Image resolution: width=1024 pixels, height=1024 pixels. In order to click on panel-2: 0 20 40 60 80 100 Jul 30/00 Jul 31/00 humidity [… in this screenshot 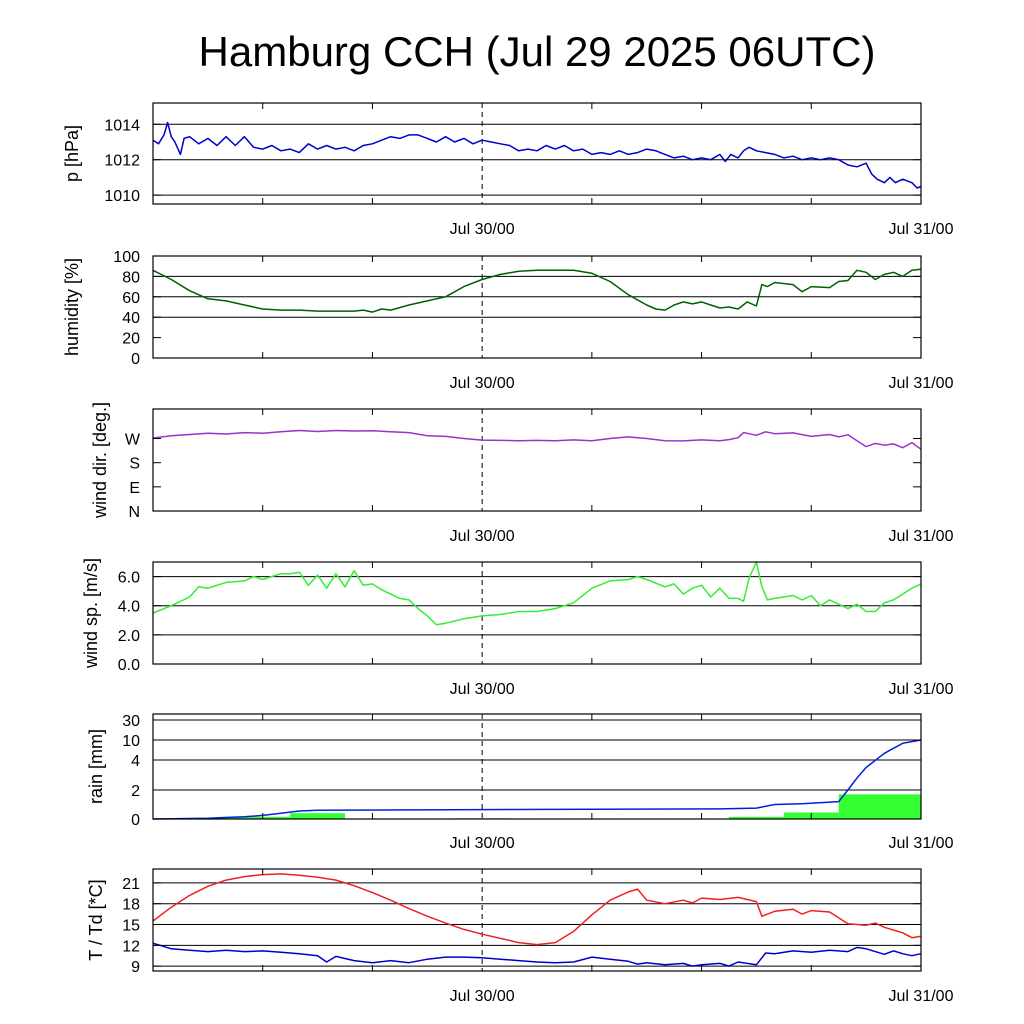, I will do `click(508, 320)`.